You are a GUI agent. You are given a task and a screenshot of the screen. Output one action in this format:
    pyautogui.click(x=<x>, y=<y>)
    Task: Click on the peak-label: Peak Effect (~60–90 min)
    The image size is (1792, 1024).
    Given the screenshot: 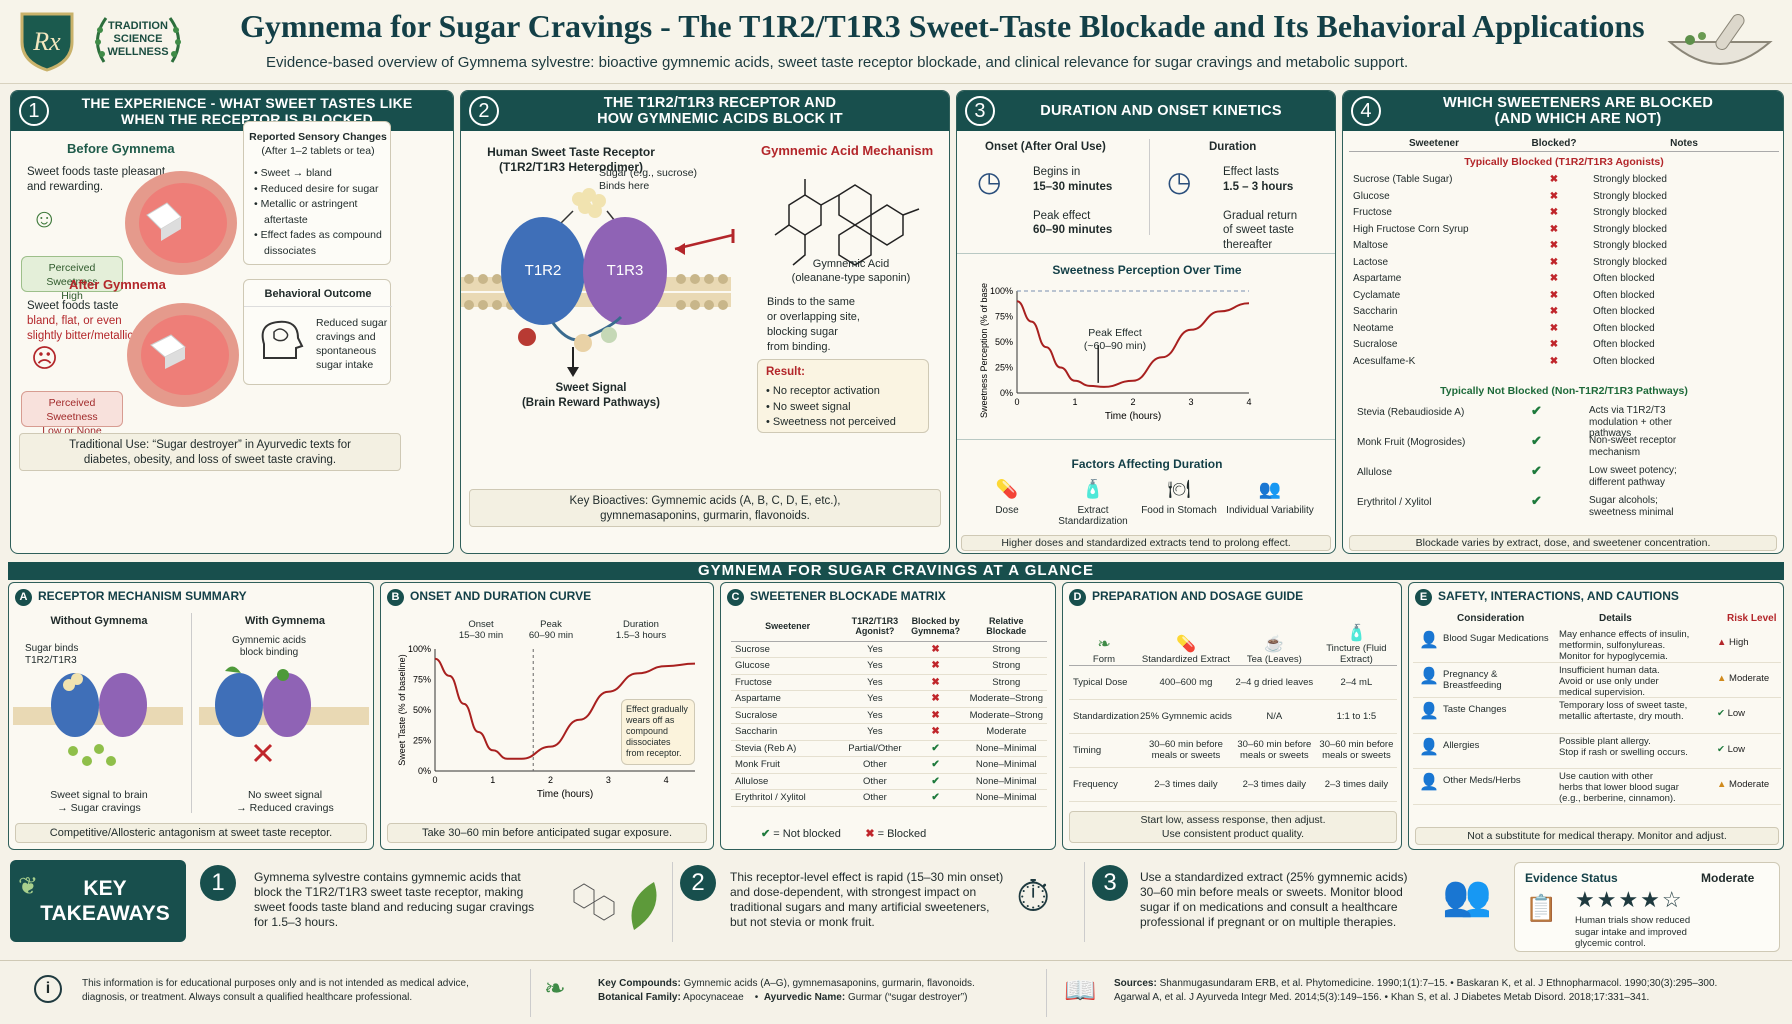 What is the action you would take?
    pyautogui.click(x=1115, y=339)
    